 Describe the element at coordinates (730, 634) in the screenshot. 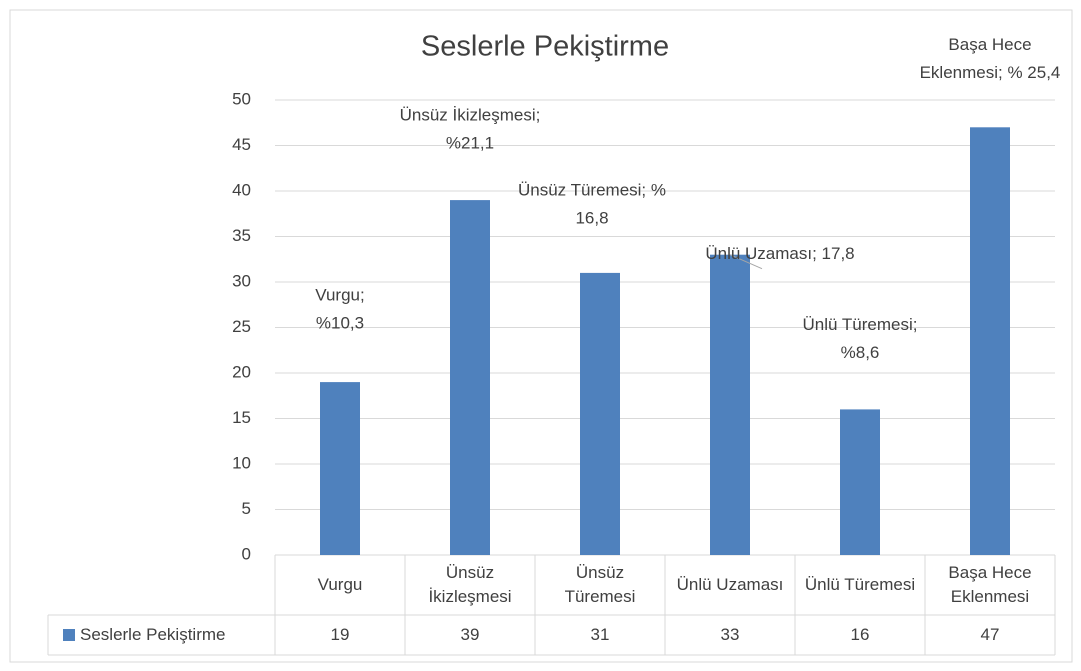

I see `table-value: 33` at that location.